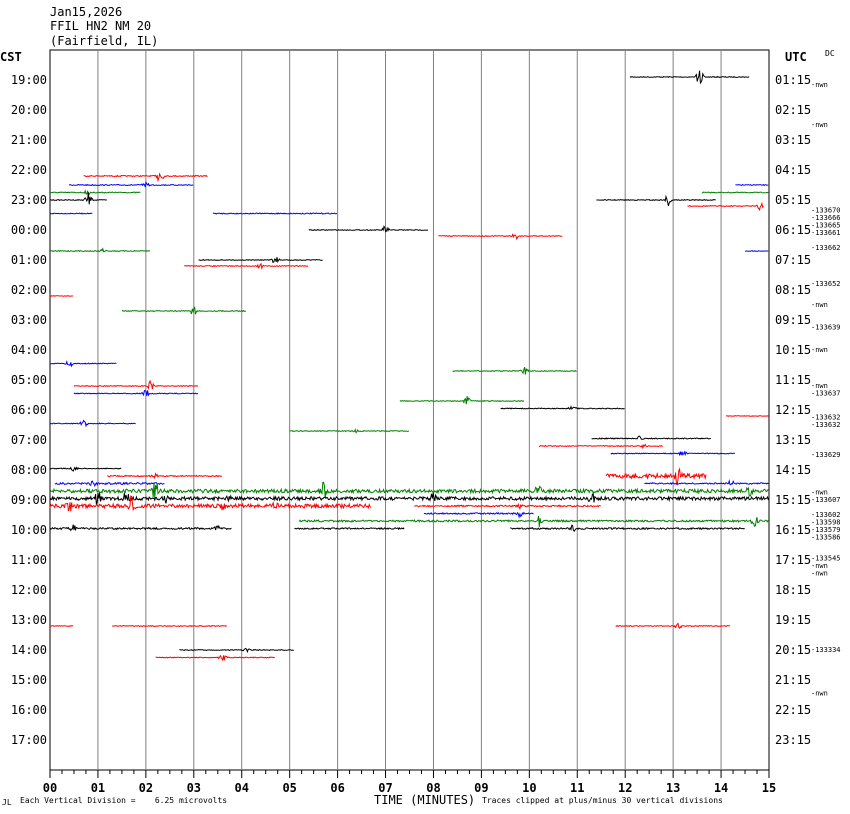 The image size is (850, 814). What do you see at coordinates (826, 226) in the screenshot?
I see `trace-value-label: -133665` at bounding box center [826, 226].